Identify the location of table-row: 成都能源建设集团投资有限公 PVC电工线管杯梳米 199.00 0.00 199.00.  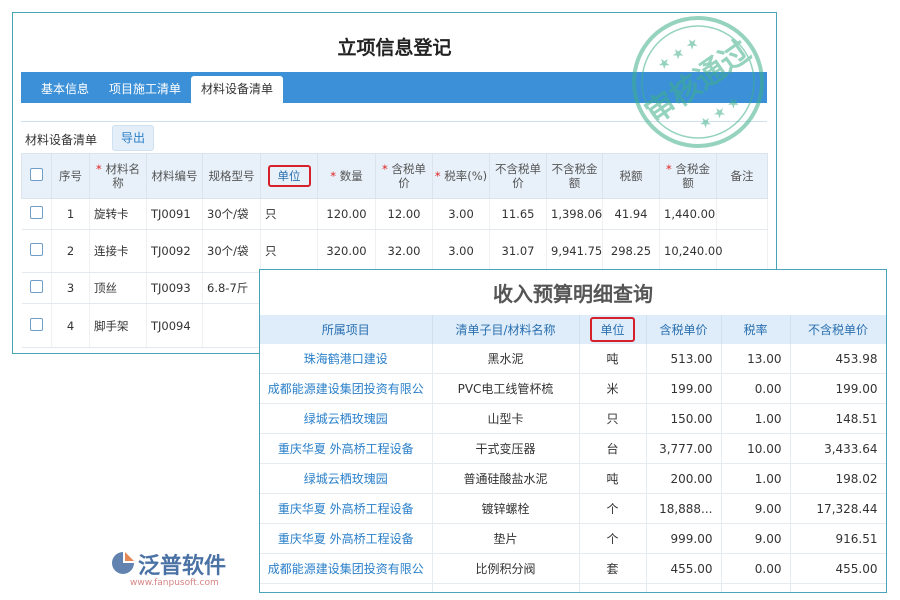
(573, 388).